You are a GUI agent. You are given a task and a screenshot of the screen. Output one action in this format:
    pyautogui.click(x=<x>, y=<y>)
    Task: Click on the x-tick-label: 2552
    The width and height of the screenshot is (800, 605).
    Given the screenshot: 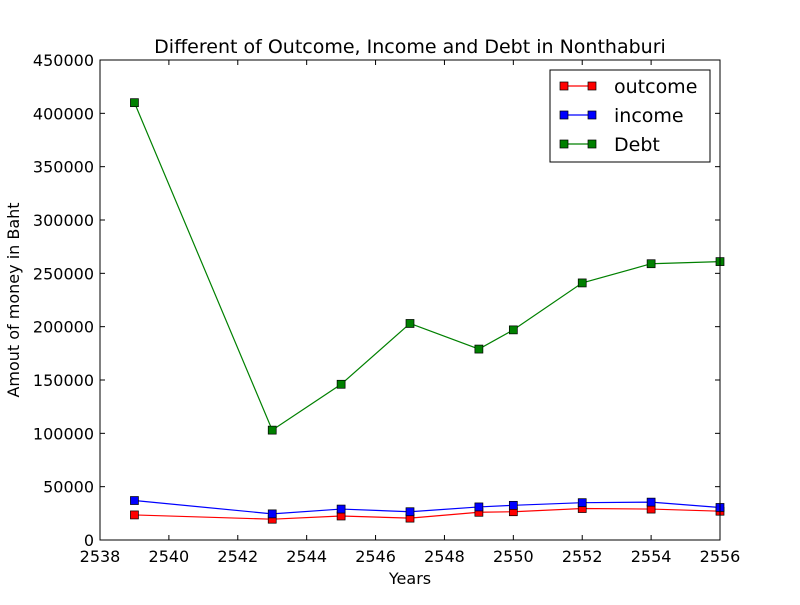 What is the action you would take?
    pyautogui.click(x=582, y=556)
    